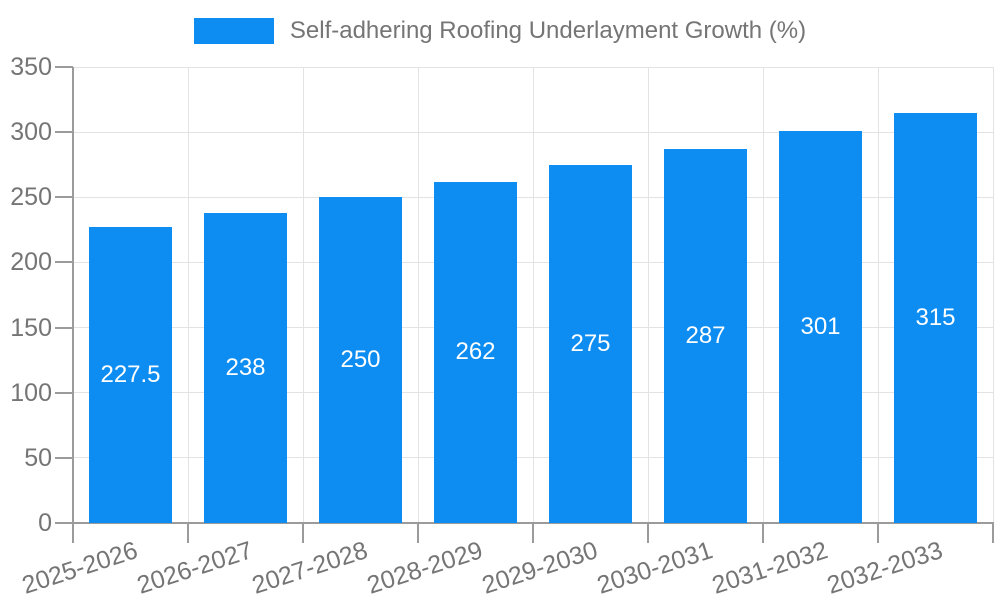 The width and height of the screenshot is (1000, 600). I want to click on bar-value-label: 262, so click(475, 352).